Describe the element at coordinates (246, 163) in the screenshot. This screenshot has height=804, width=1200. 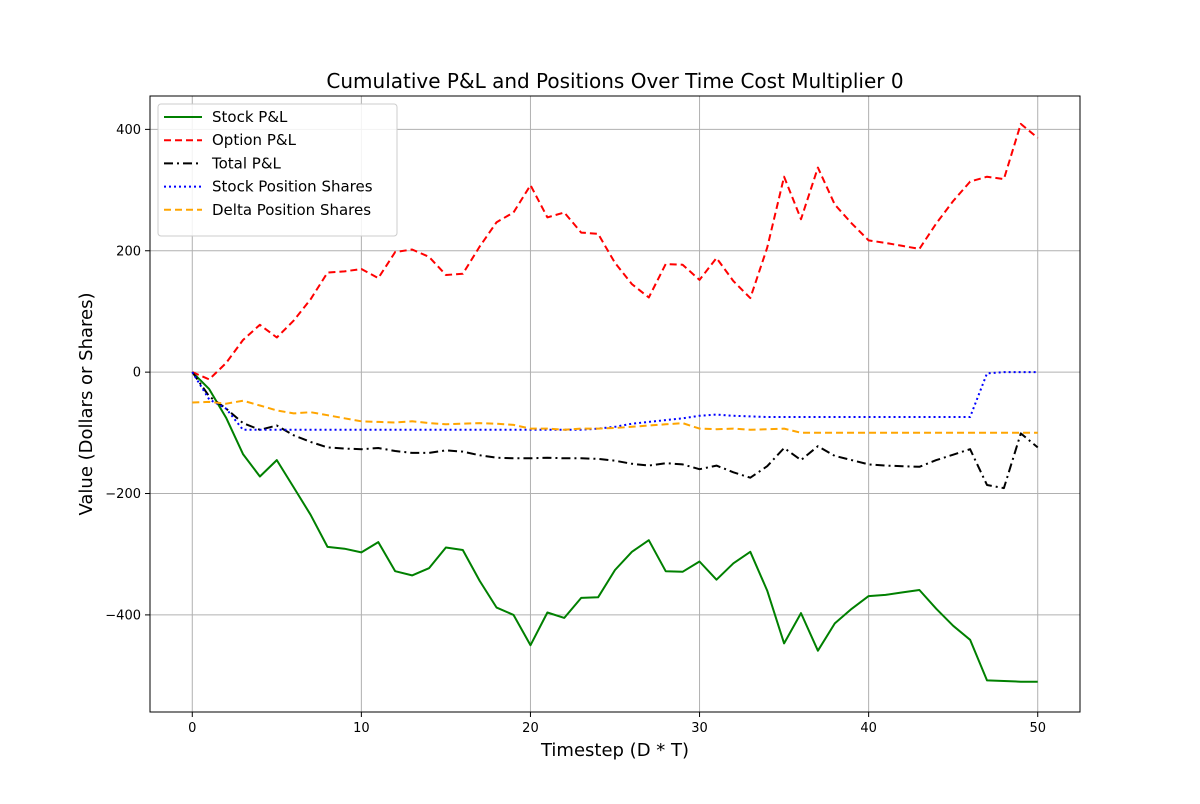
I see `legend-label: Total P&L` at that location.